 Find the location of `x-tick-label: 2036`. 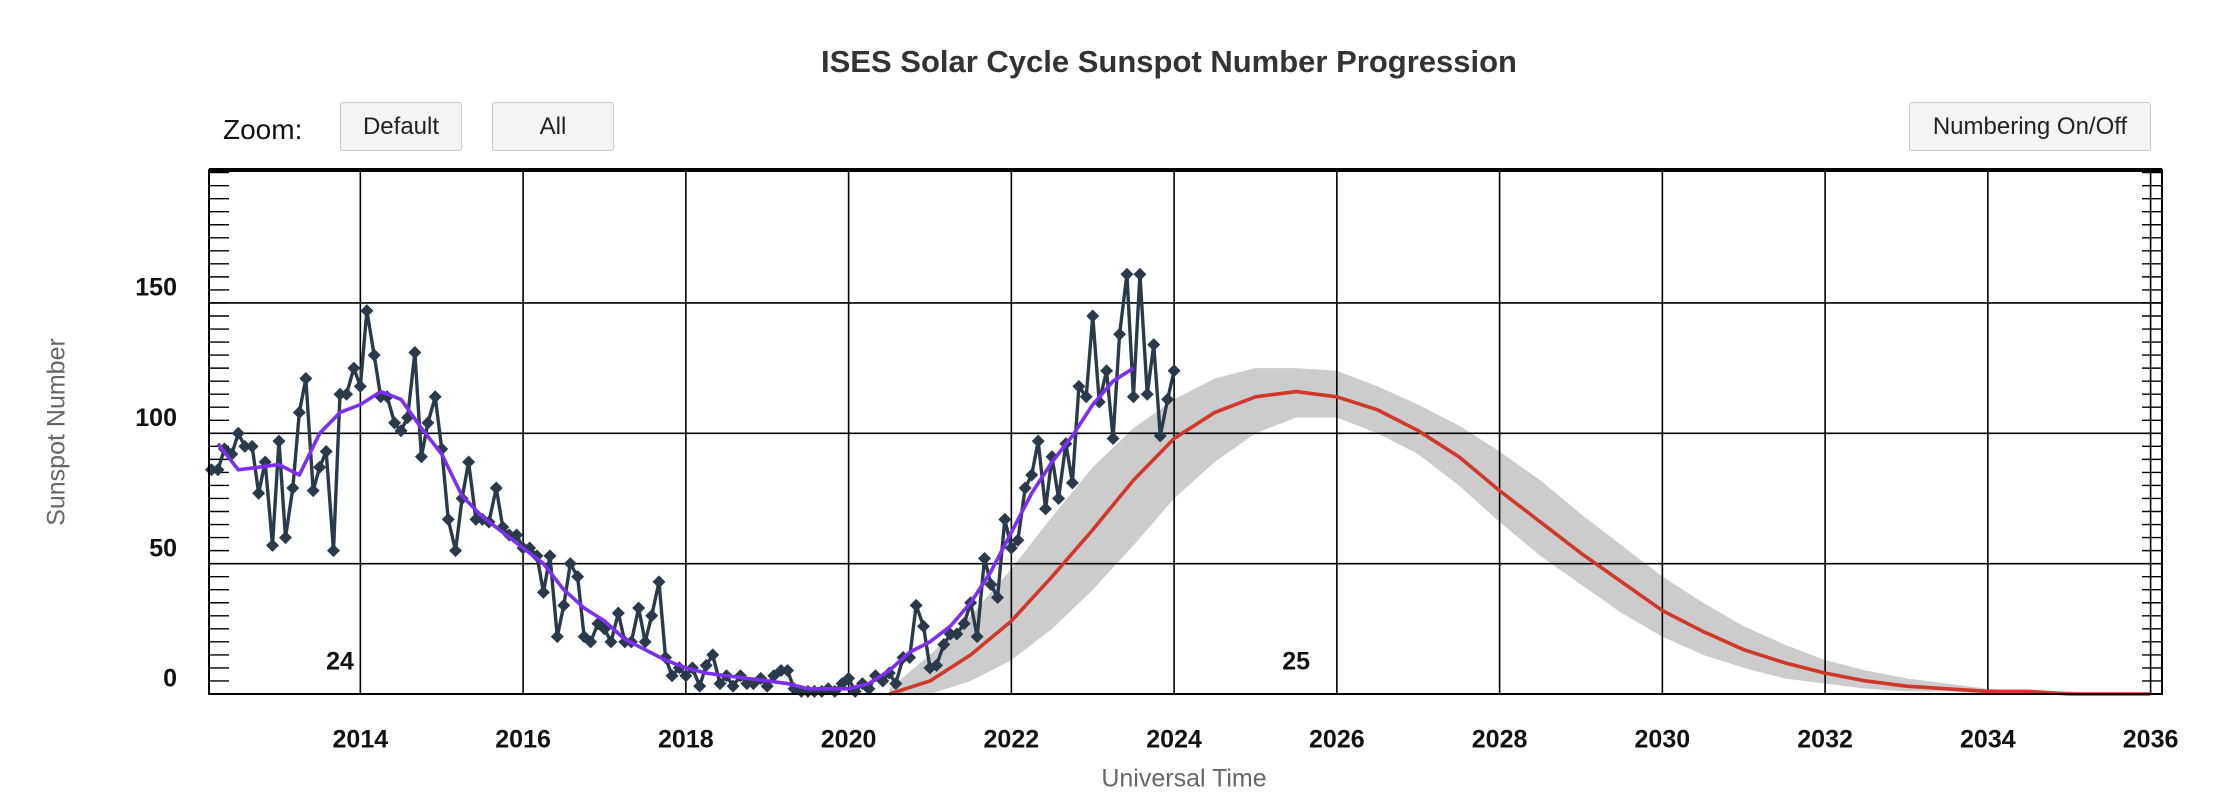

x-tick-label: 2036 is located at coordinates (2151, 740).